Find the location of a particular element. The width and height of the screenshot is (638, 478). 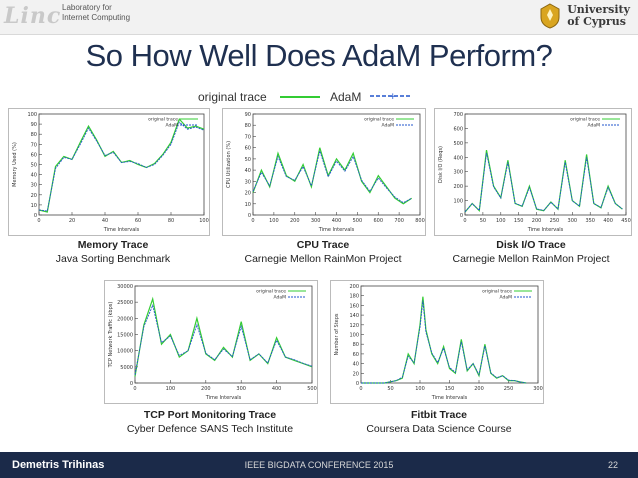

university-logo: University of Cyprus is located at coordinates (584, 16).